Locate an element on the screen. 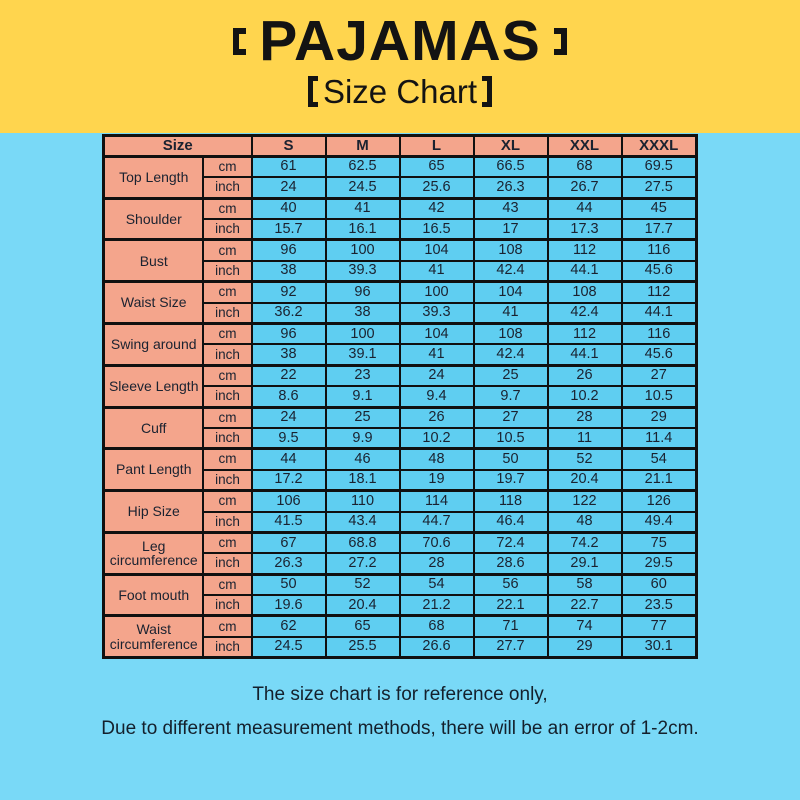  table-row-cm: Leg circumference cm 67 68.8 70.6 72.4 74.2 75 is located at coordinates (400, 553).